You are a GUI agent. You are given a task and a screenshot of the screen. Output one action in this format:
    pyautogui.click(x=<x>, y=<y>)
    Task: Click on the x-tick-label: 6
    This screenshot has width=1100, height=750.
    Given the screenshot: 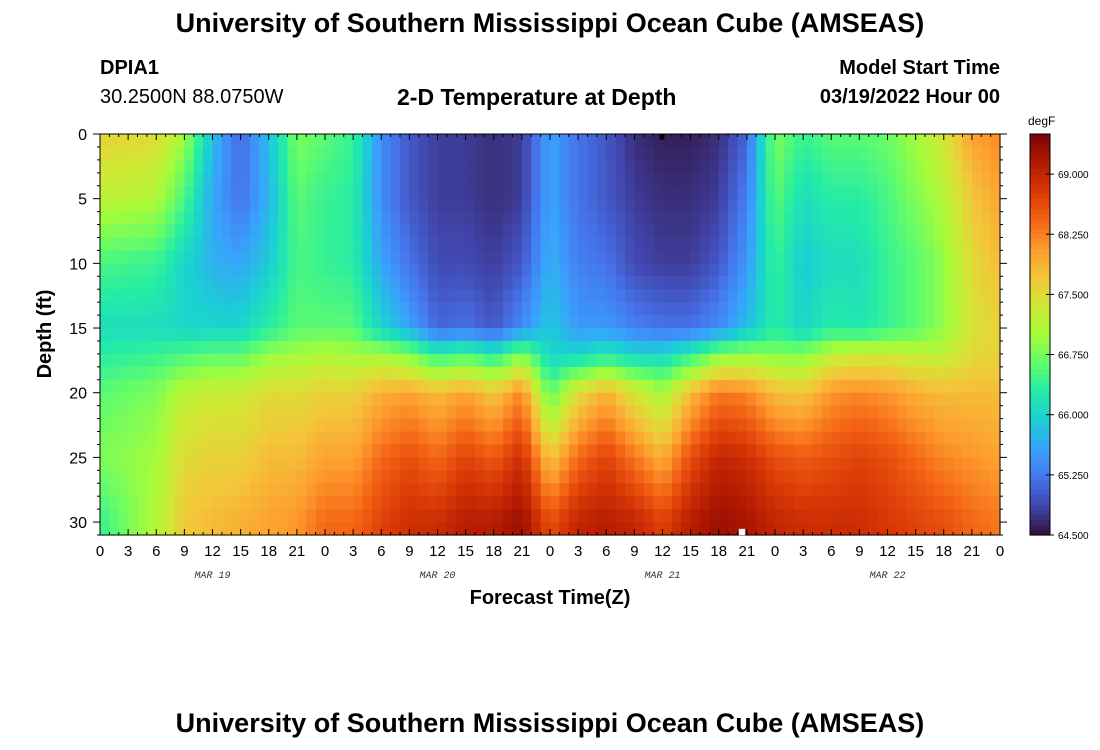 What is the action you would take?
    pyautogui.click(x=381, y=551)
    